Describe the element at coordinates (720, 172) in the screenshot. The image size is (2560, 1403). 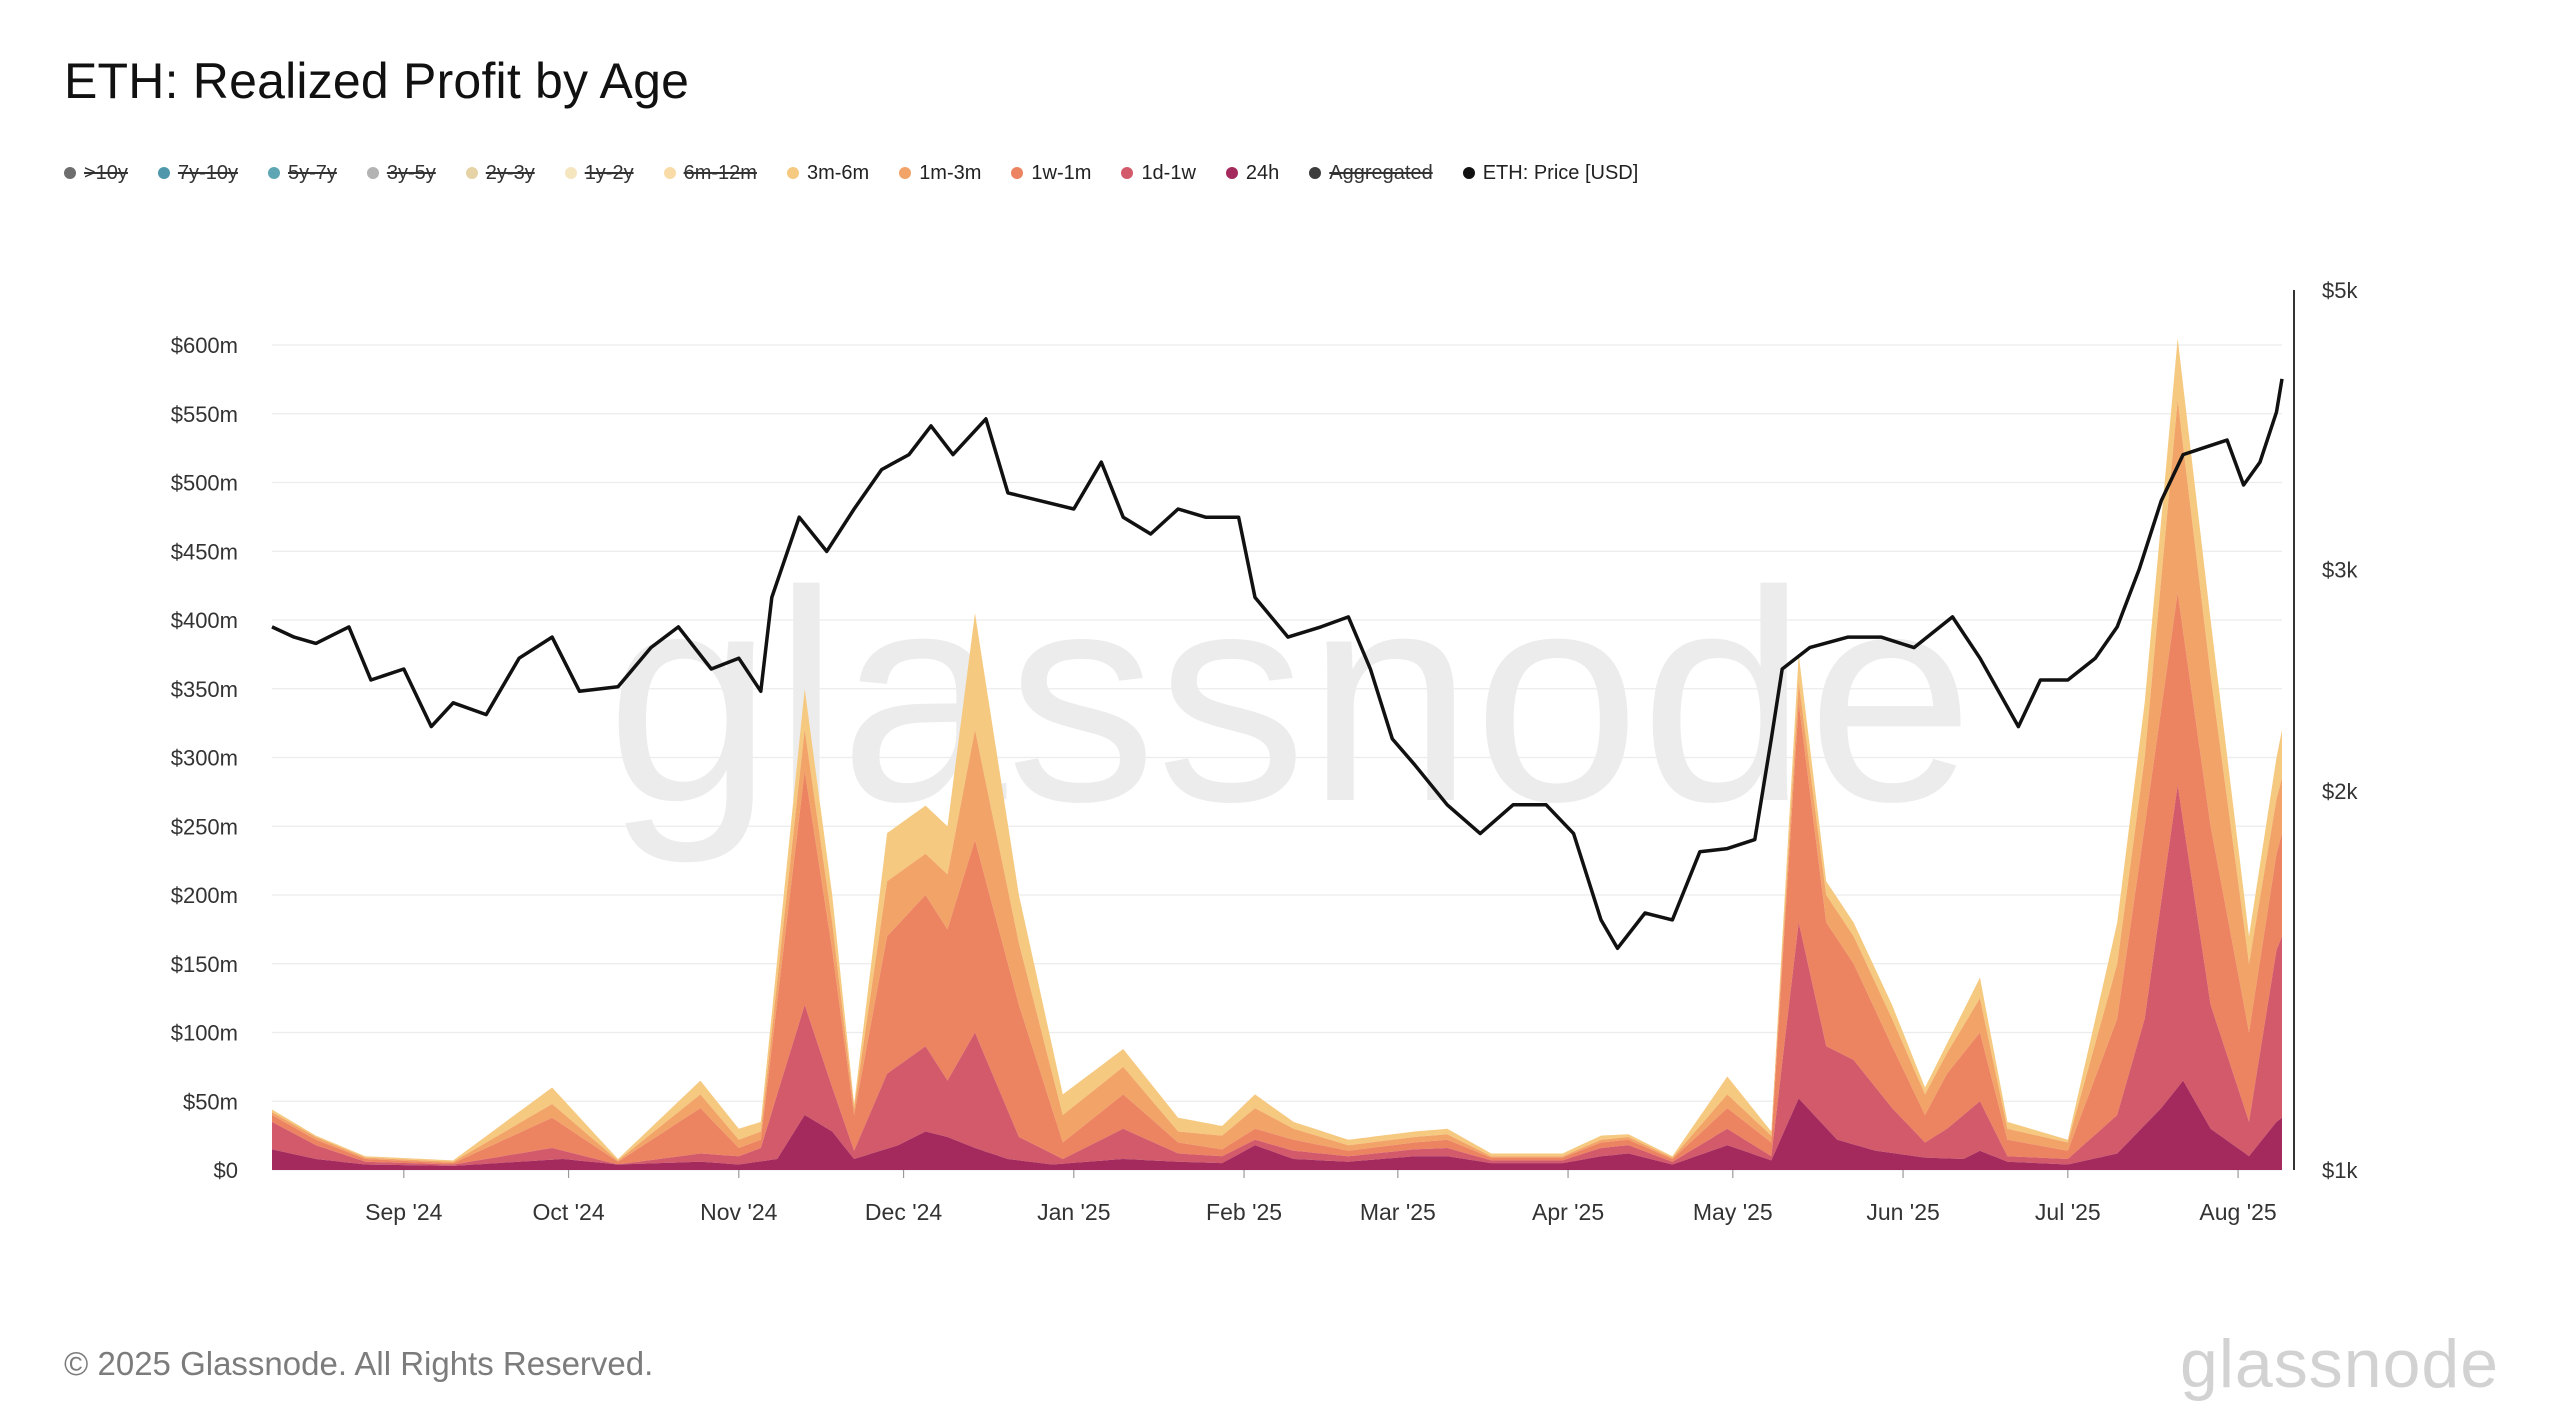
I see `legend-label: 6m-12m` at that location.